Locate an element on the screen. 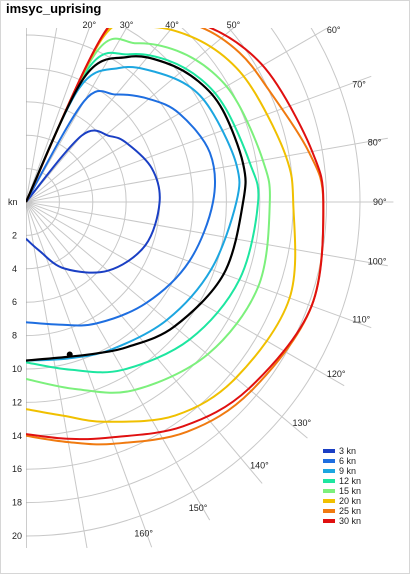 Image resolution: width=410 pixels, height=574 pixels. angle-tick-label: 20° is located at coordinates (89, 25).